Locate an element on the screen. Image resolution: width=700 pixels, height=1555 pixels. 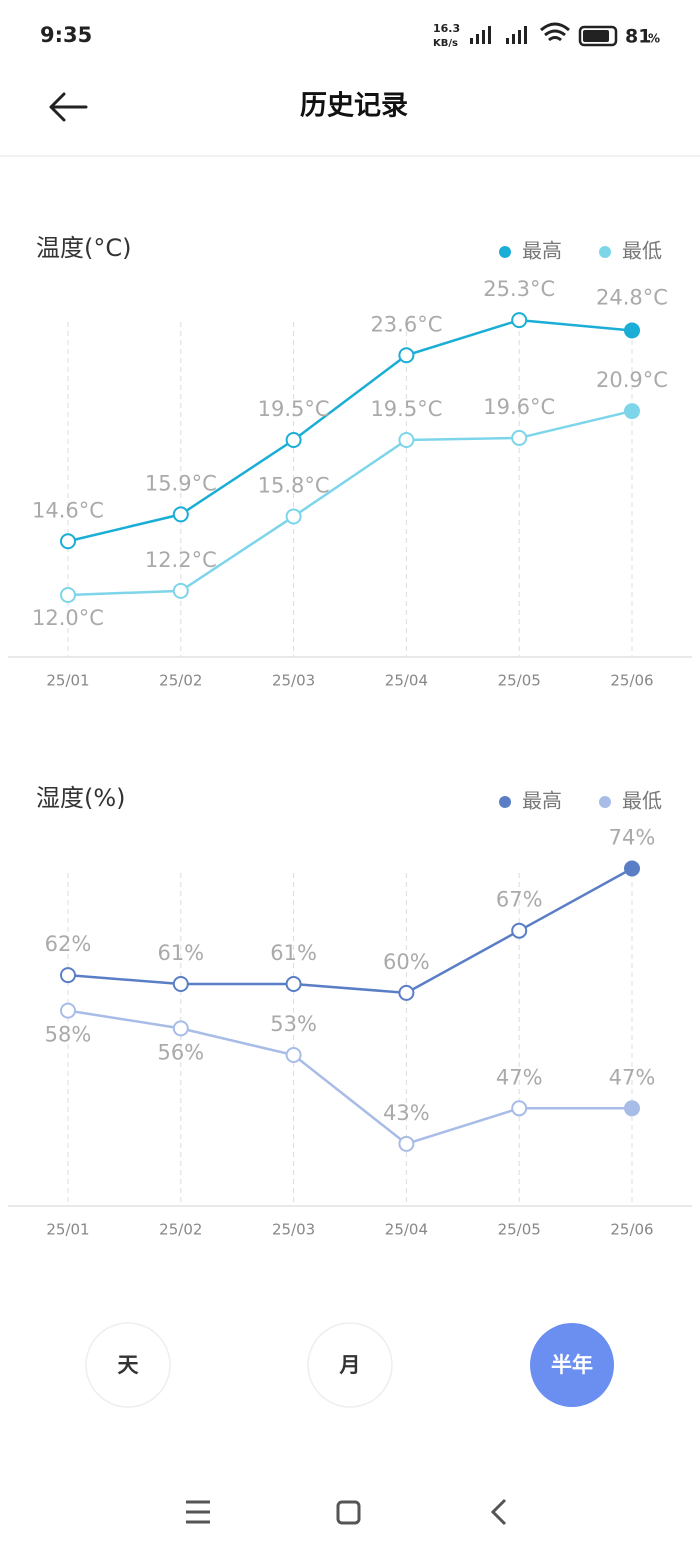
nav-menu is located at coordinates (198, 1512).